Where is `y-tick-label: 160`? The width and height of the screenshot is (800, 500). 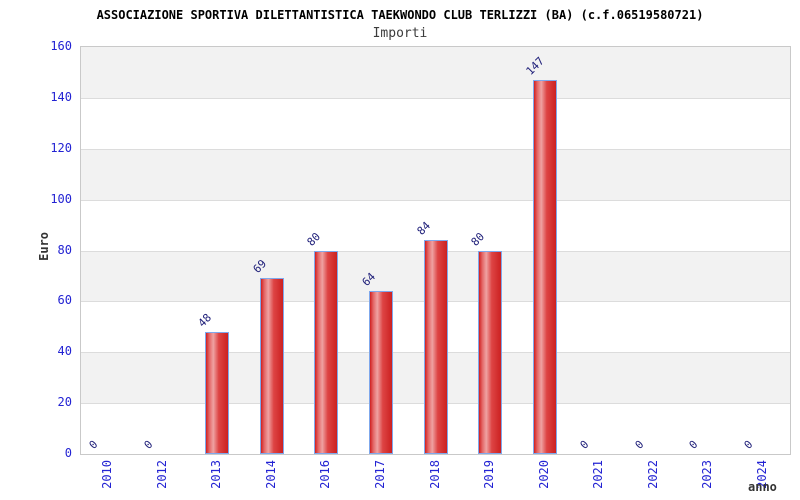
y-tick-label: 160 is located at coordinates (61, 46).